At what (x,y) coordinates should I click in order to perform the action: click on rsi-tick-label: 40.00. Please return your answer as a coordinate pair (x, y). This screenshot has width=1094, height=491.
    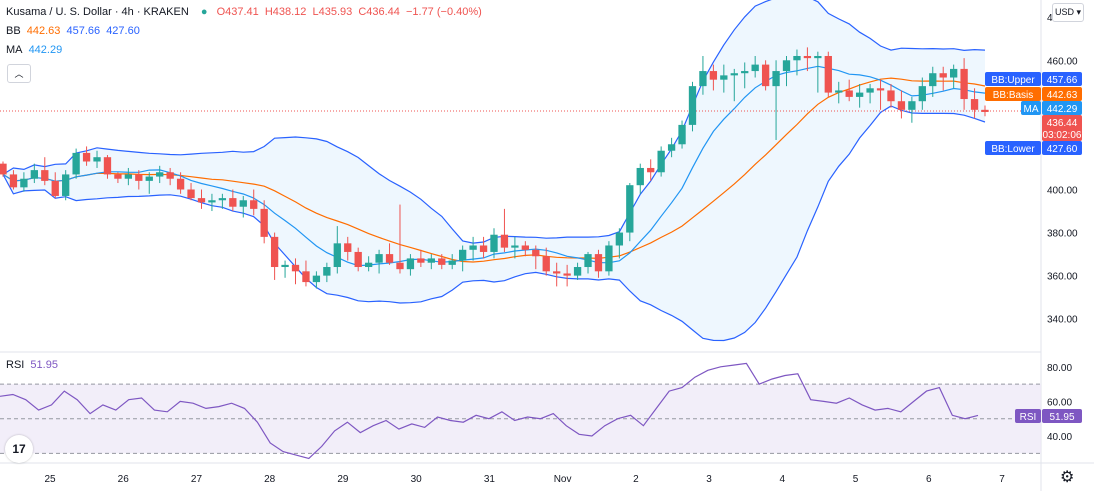
    Looking at the image, I should click on (1059, 437).